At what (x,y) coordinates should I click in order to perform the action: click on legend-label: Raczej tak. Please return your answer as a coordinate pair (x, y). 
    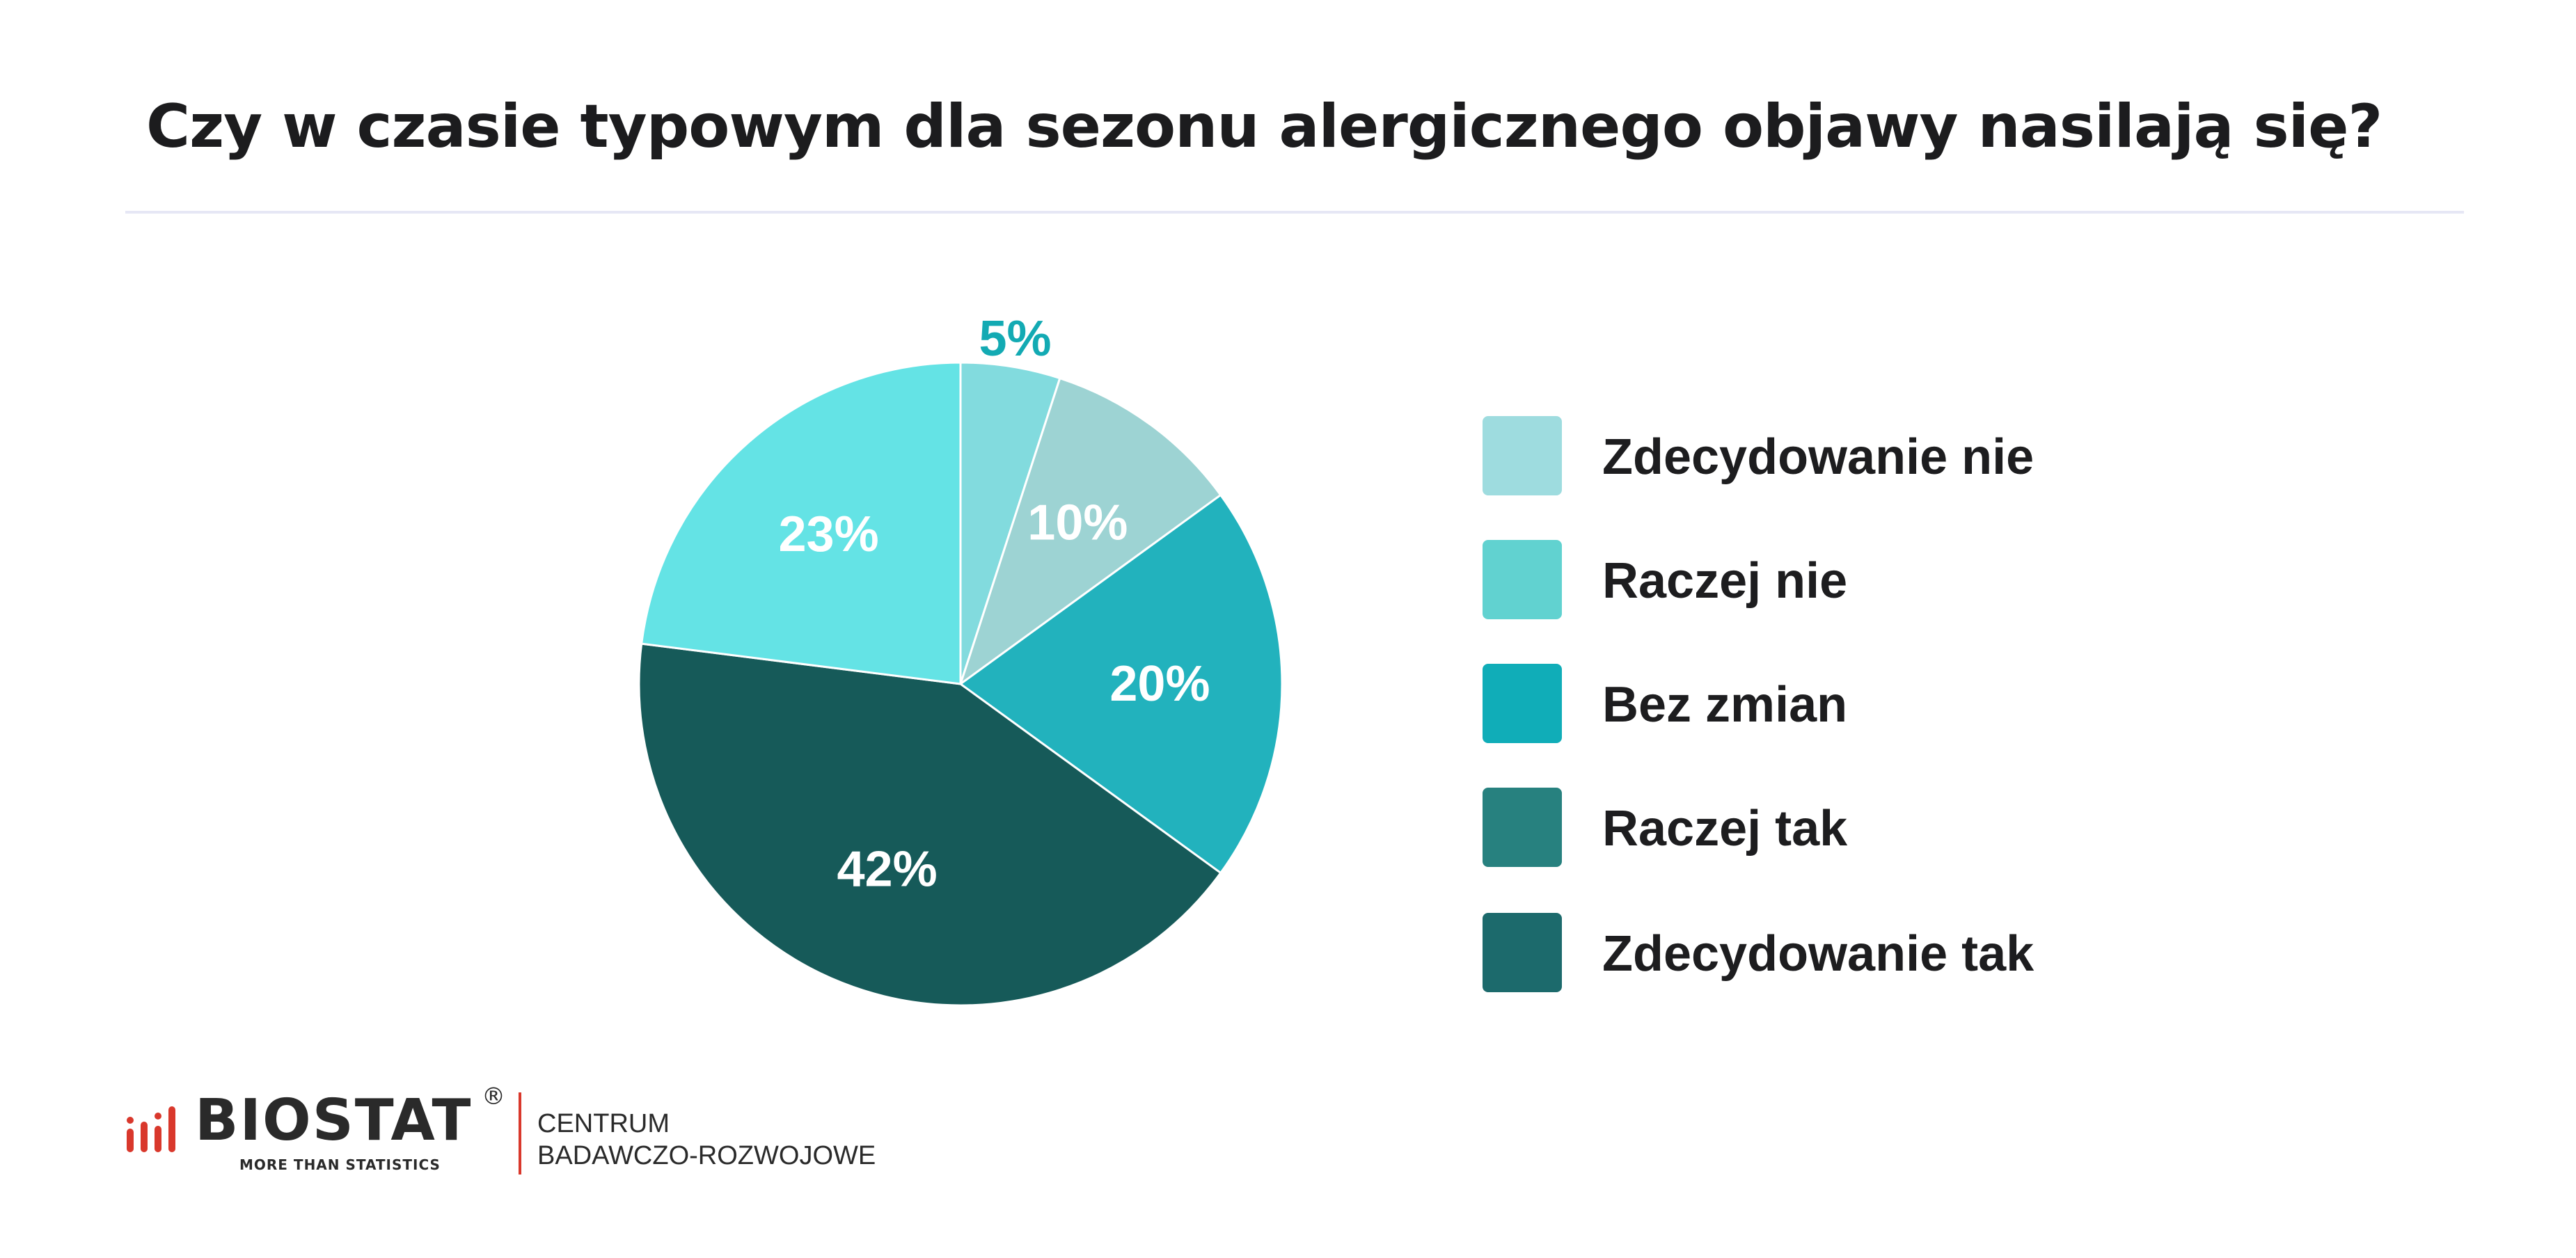
    Looking at the image, I should click on (1725, 829).